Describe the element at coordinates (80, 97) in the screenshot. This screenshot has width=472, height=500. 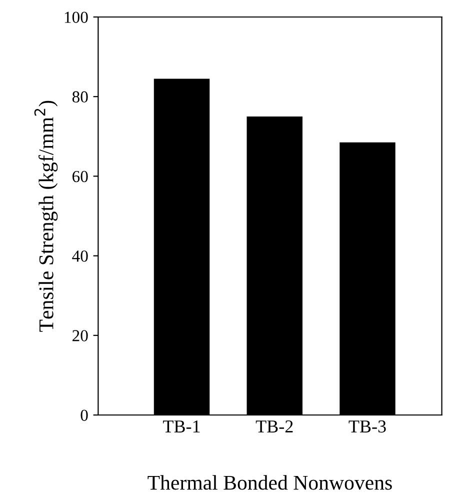
I see `y-tick-label: 80` at that location.